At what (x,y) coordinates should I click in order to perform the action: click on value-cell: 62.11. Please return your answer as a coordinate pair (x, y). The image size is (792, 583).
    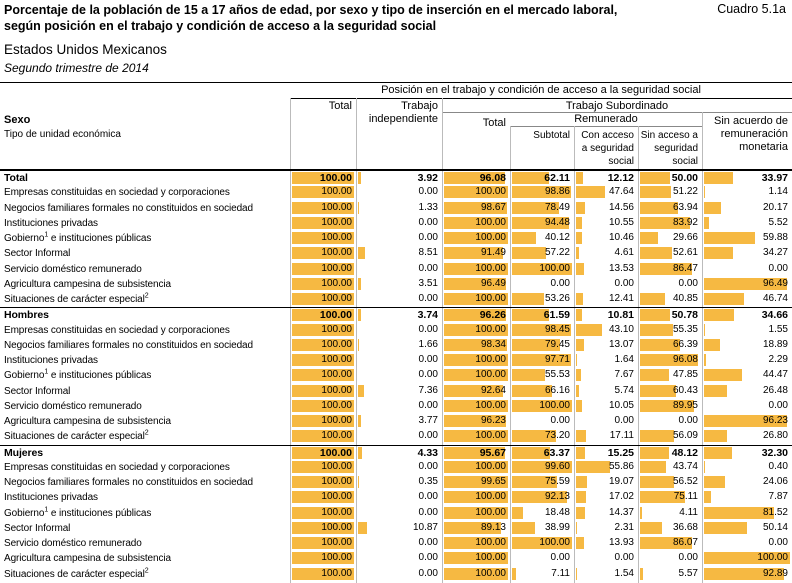
    Looking at the image, I should click on (542, 178).